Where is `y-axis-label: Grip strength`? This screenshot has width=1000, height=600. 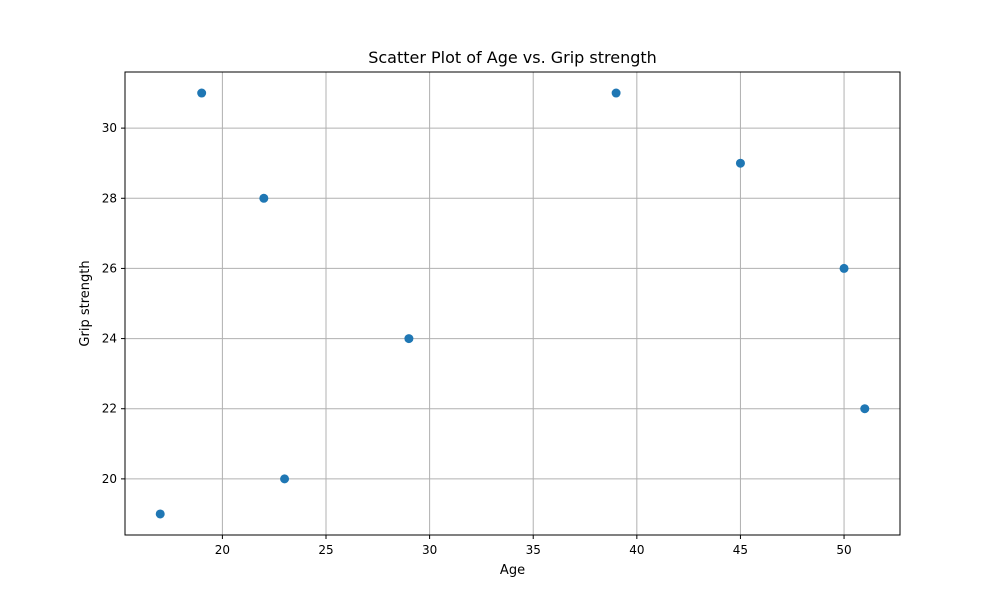
y-axis-label: Grip strength is located at coordinates (85, 303).